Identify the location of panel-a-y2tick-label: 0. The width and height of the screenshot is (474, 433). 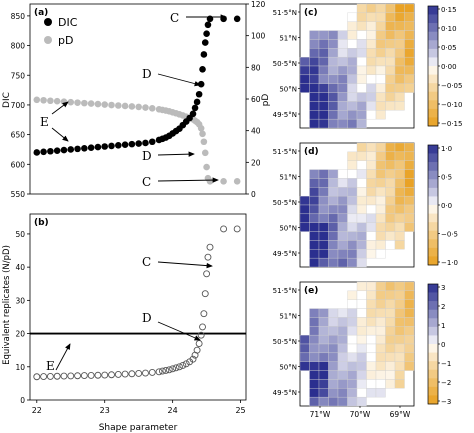
(253, 194).